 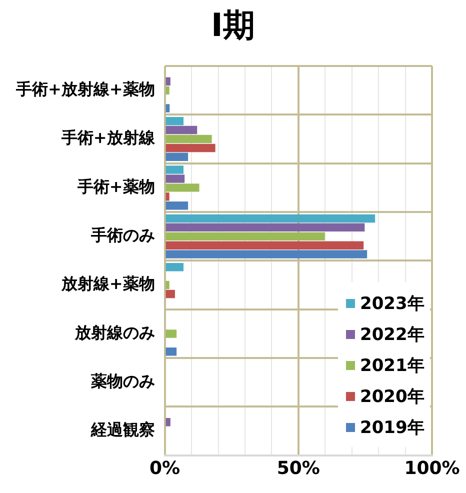 I want to click on y-tick-label: 放射線+薬物, so click(x=107, y=284).